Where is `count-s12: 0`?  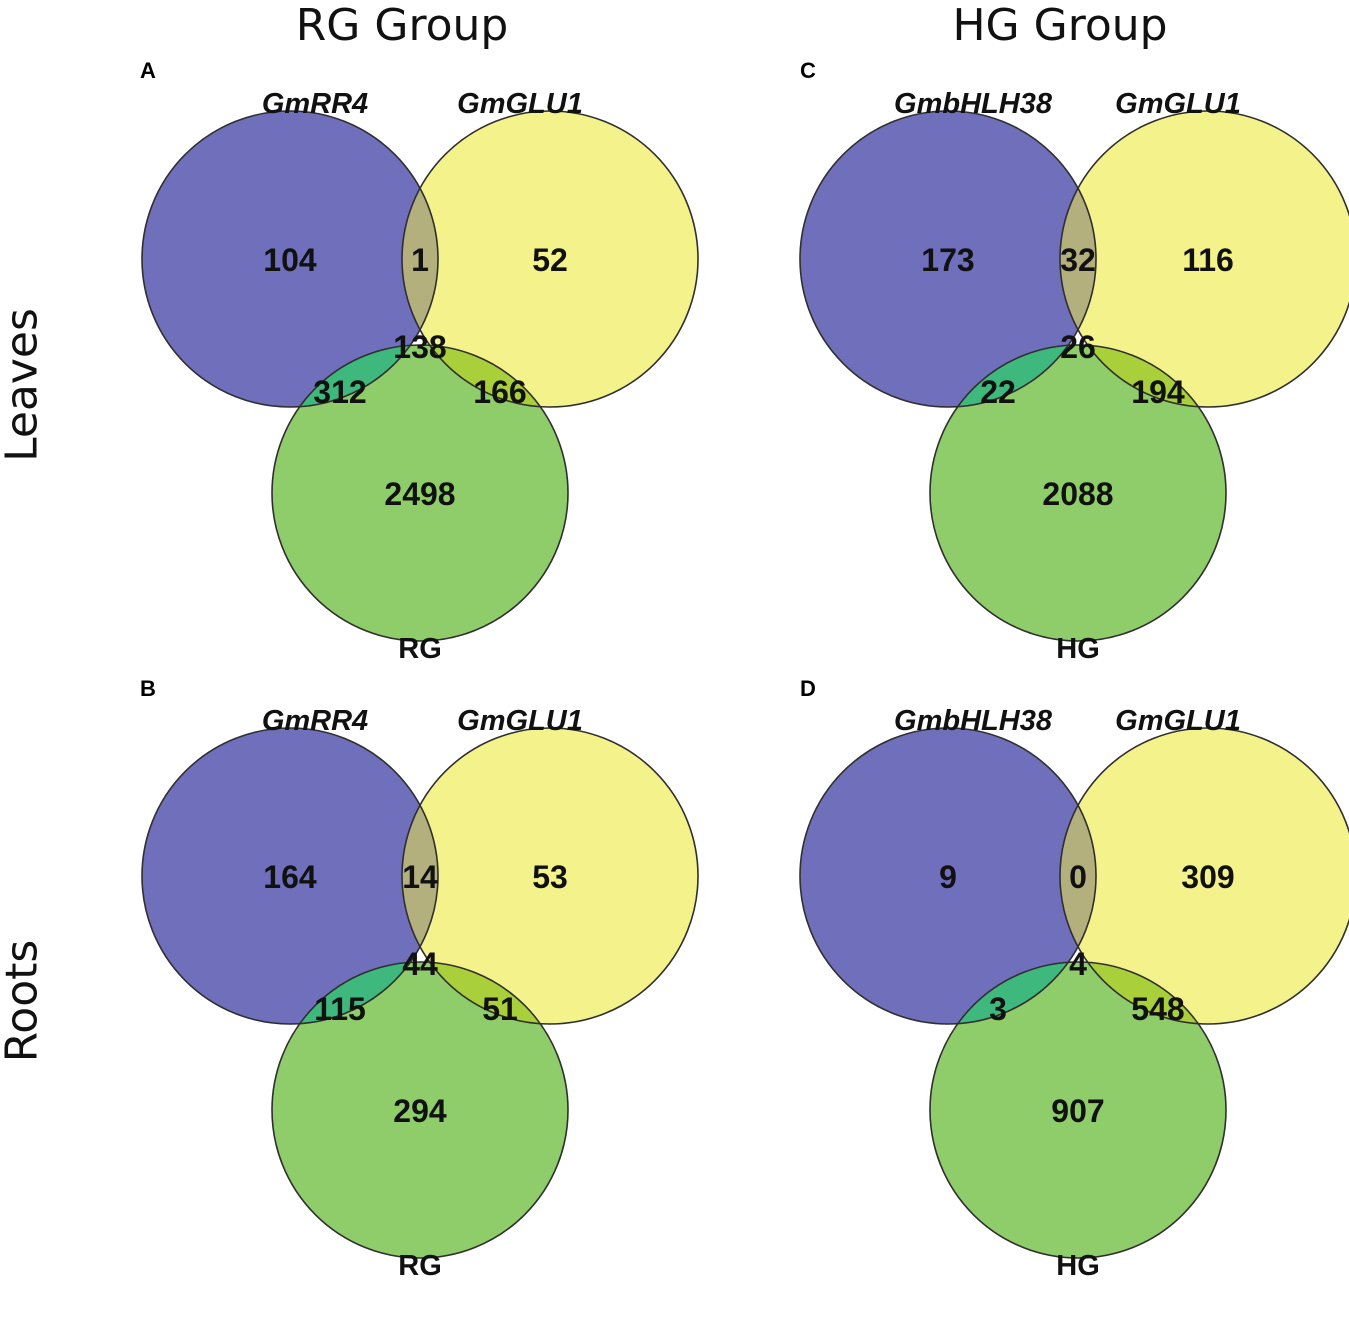
count-s12: 0 is located at coordinates (1078, 877).